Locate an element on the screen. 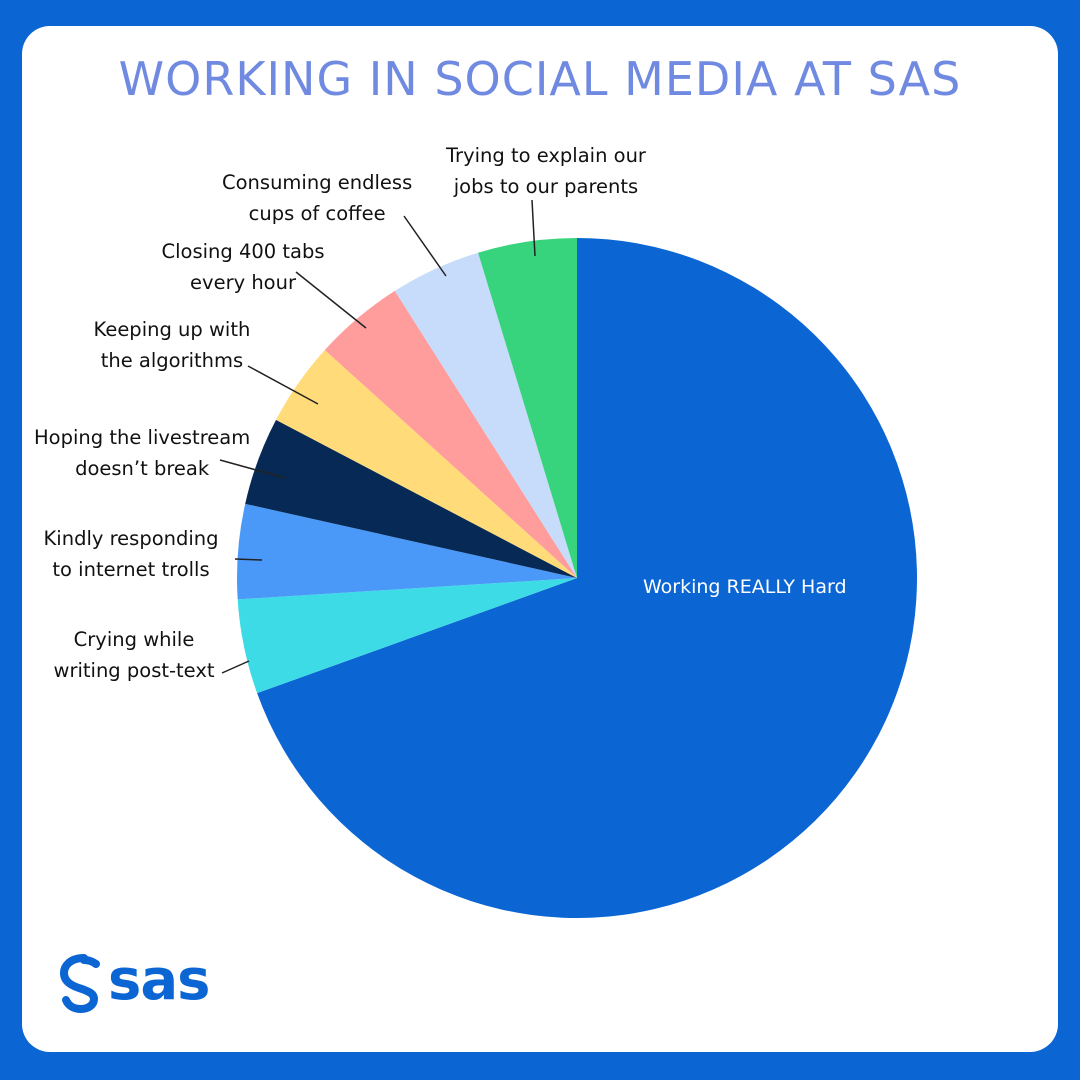 The height and width of the screenshot is (1080, 1080). sas-logo: sas is located at coordinates (141, 985).